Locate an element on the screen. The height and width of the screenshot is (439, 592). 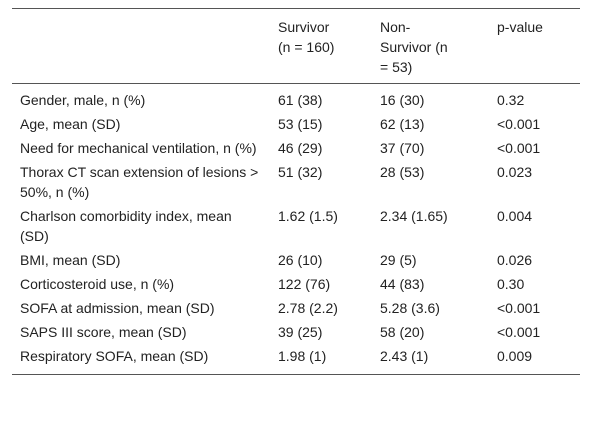
table-cell: 0.026 is located at coordinates (515, 260).